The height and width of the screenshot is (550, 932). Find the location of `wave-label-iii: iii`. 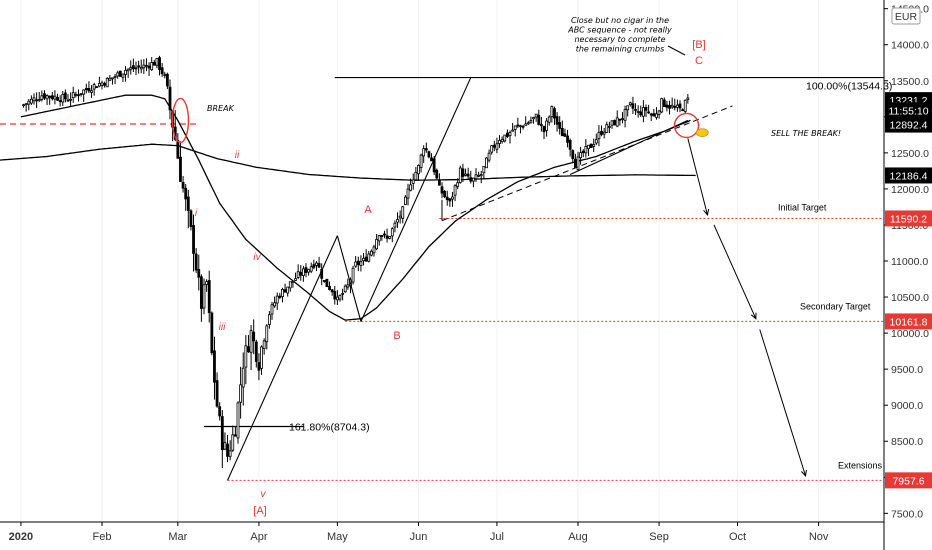

wave-label-iii: iii is located at coordinates (222, 327).